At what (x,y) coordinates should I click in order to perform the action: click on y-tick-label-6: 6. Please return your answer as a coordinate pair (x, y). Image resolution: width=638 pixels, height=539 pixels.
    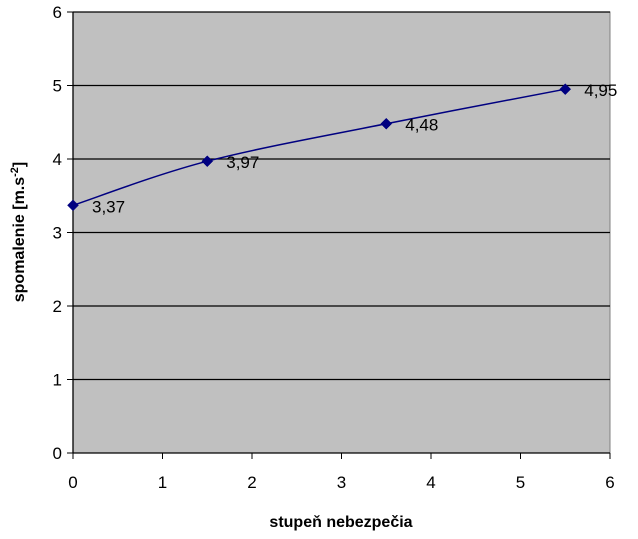
    Looking at the image, I should click on (57, 12).